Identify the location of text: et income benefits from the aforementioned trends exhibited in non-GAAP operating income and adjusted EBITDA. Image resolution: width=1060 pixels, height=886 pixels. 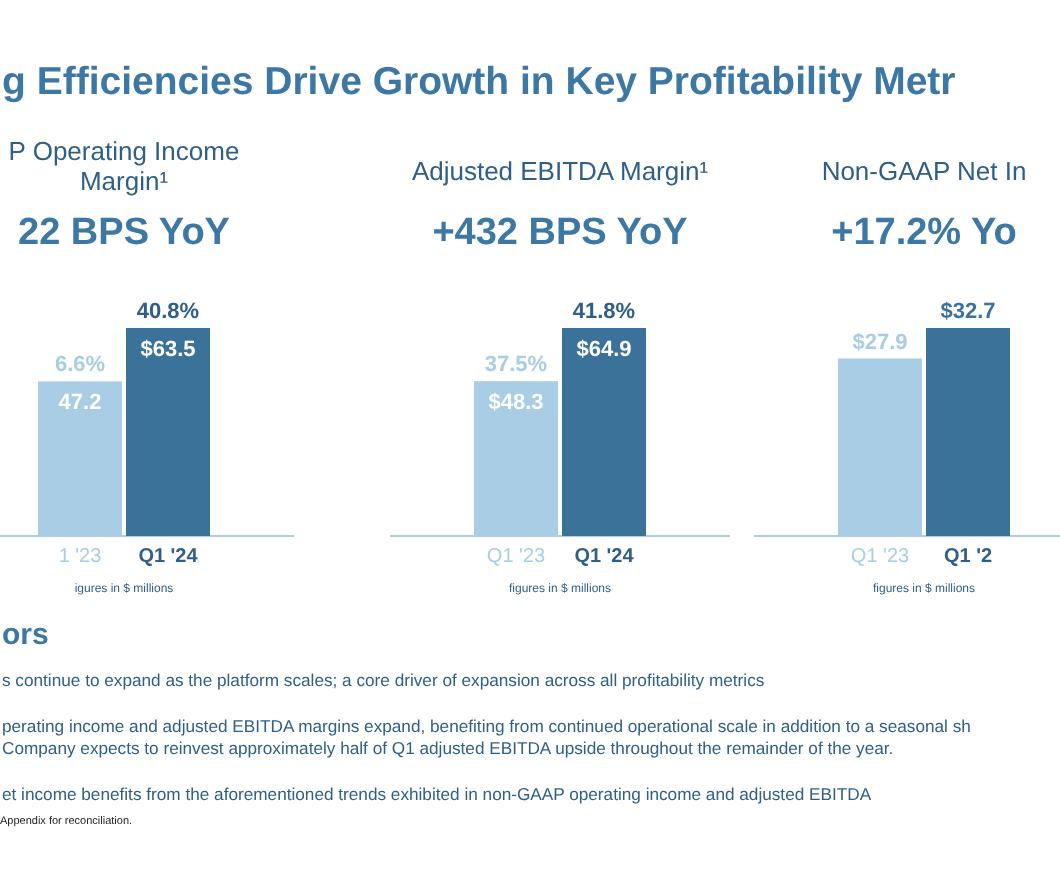
(437, 794).